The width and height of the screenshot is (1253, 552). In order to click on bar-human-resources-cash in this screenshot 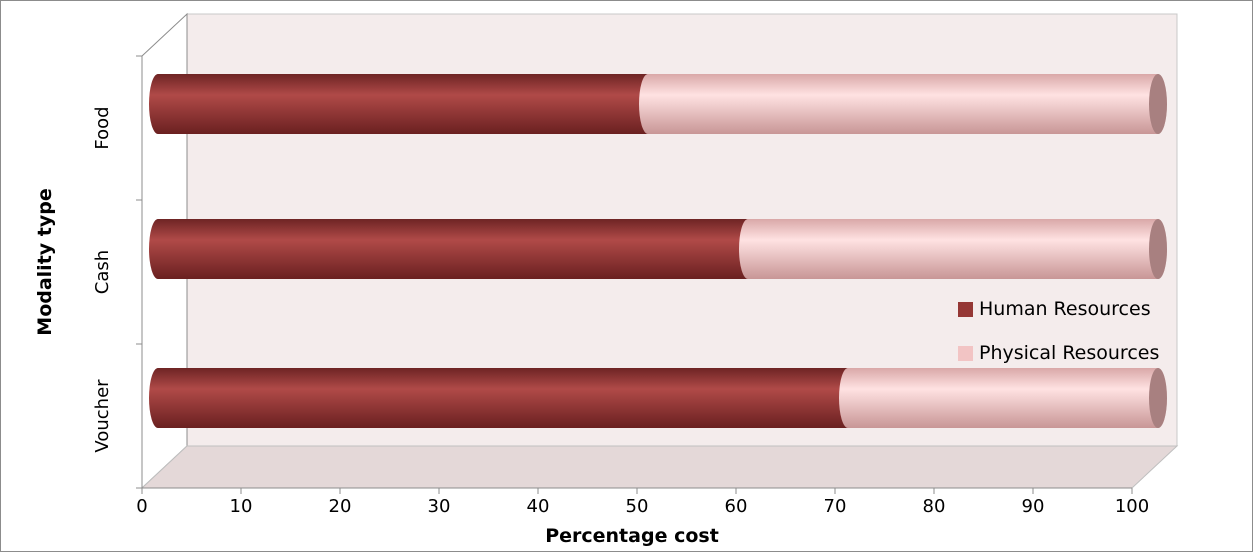, I will do `click(453, 249)`.